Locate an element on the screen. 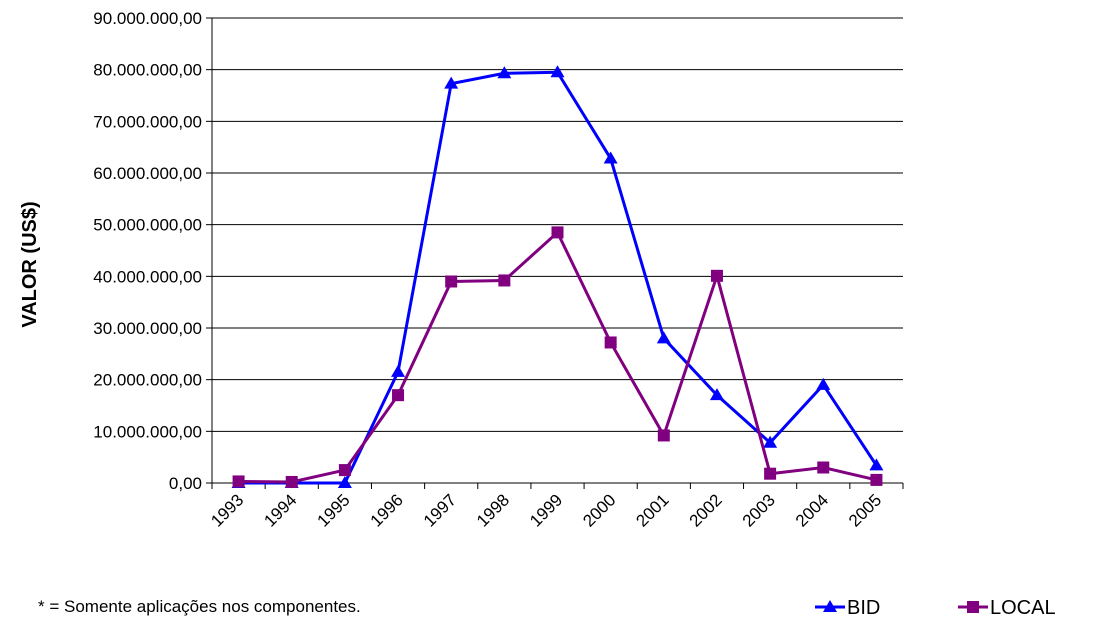 The width and height of the screenshot is (1101, 625). x-tick-label: 1993 is located at coordinates (227, 510).